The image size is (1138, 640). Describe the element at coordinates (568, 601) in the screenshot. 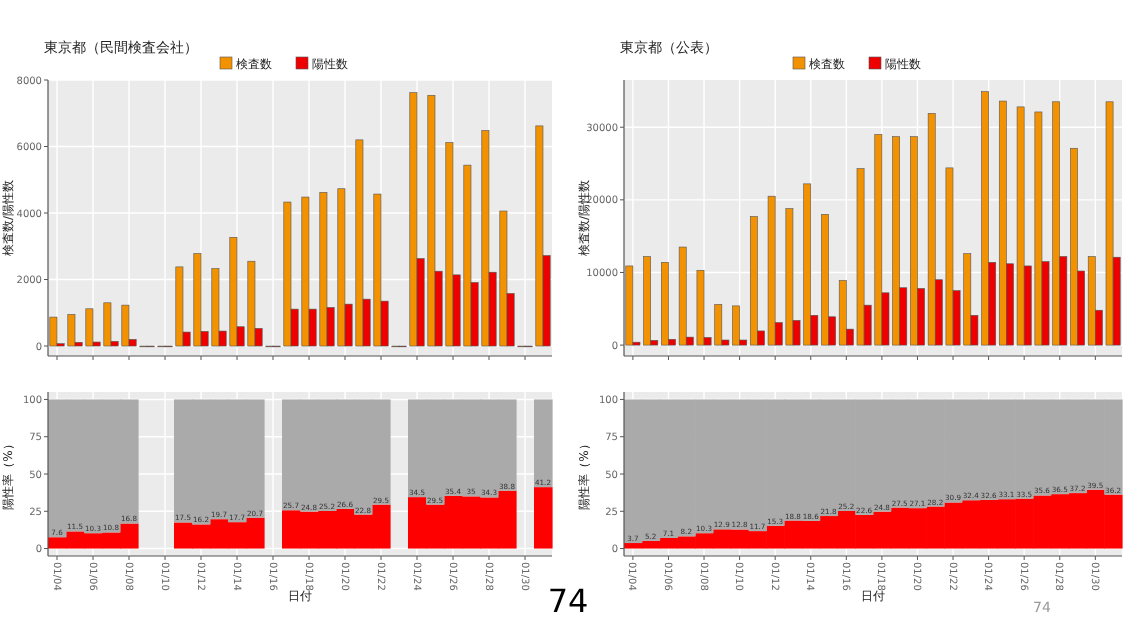

I see `text: 74` at that location.